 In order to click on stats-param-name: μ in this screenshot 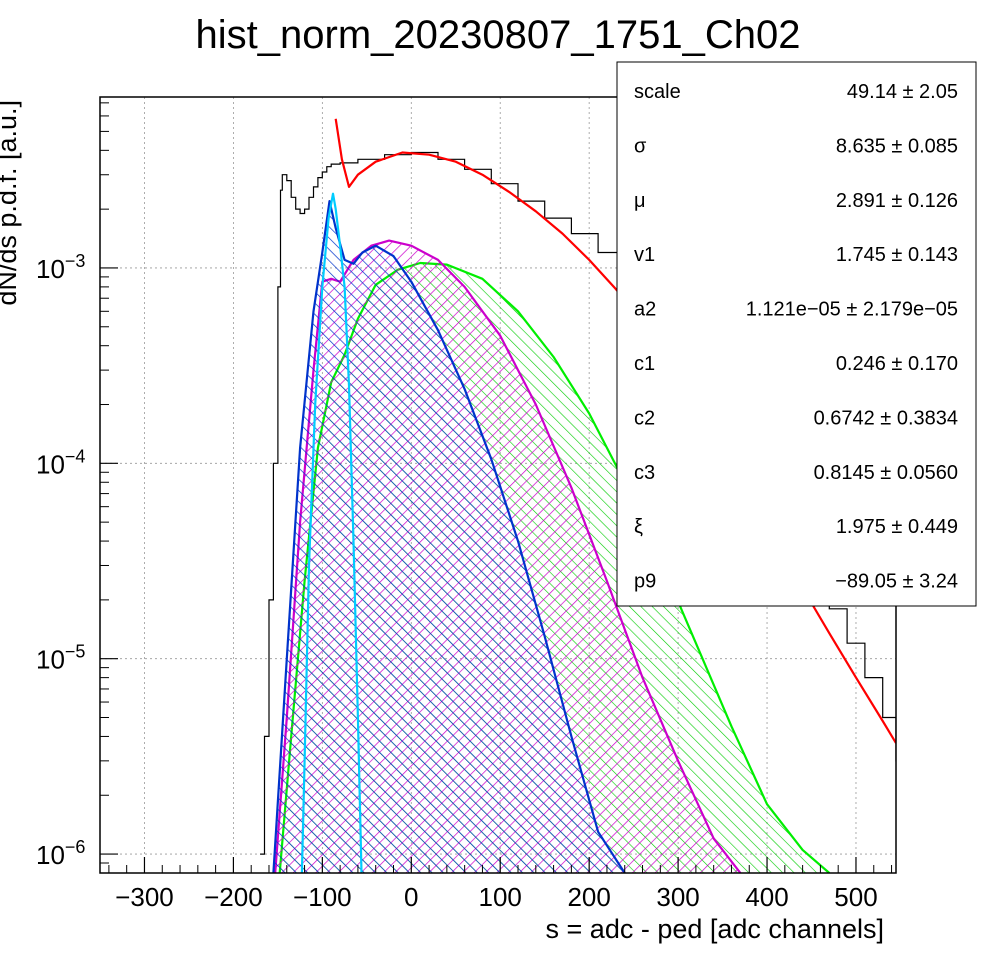, I will do `click(640, 201)`.